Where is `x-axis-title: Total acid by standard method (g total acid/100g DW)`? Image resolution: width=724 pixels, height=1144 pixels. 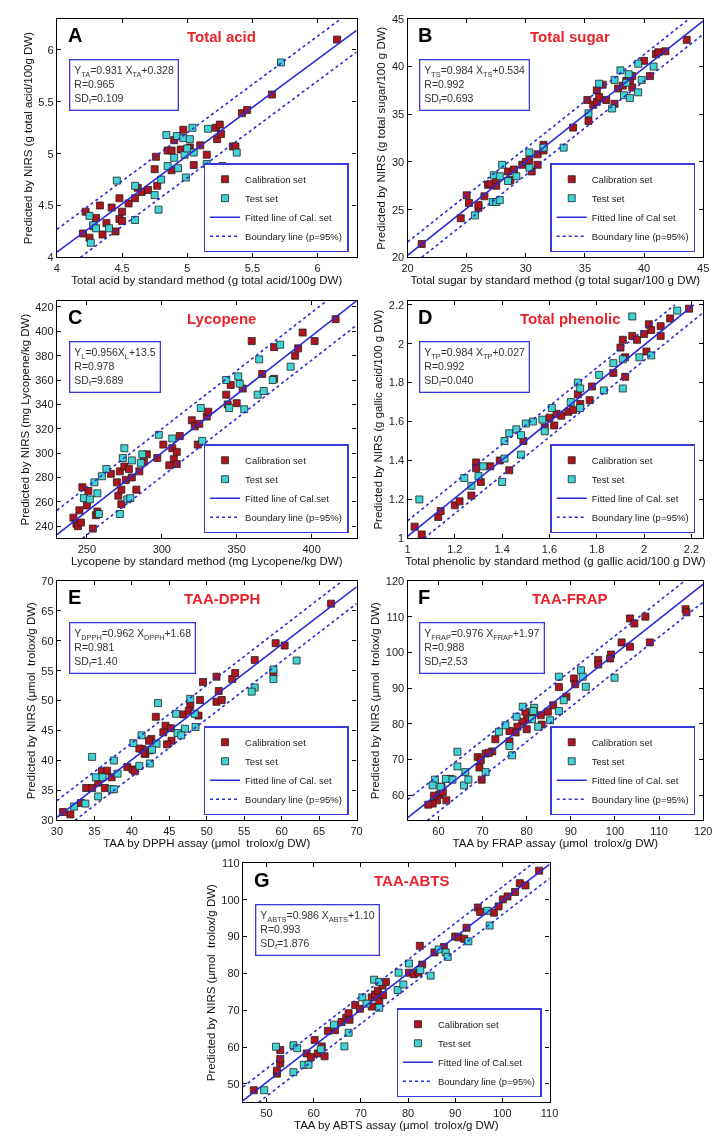 x-axis-title: Total acid by standard method (g total acid/100g DW) is located at coordinates (207, 280).